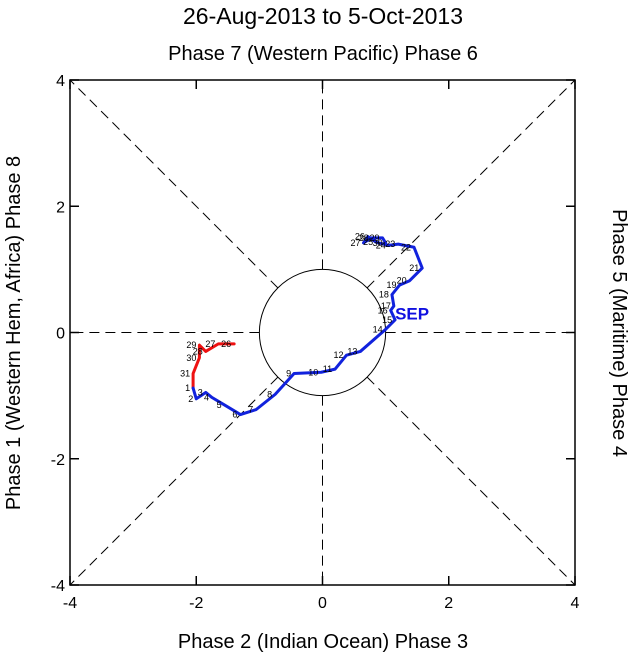 This screenshot has width=628, height=656. What do you see at coordinates (448, 603) in the screenshot?
I see `x-tick-label: 2` at bounding box center [448, 603].